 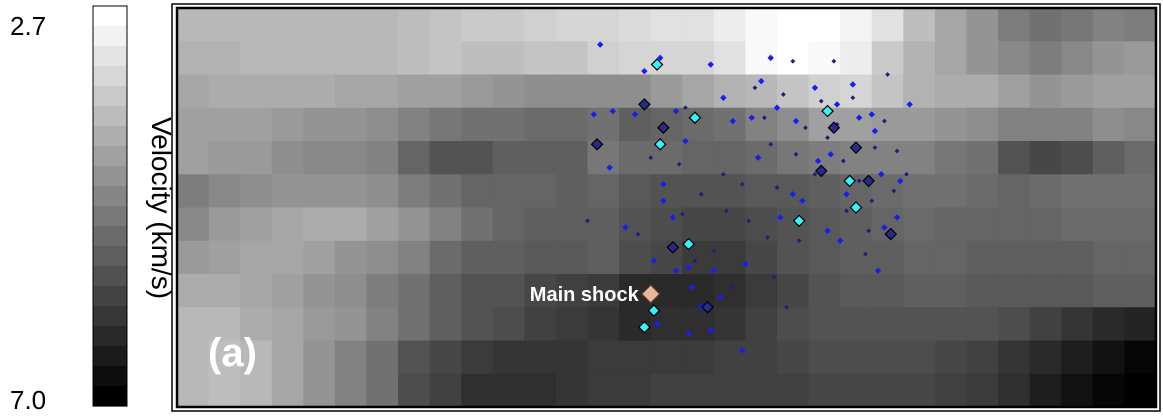 What do you see at coordinates (799, 221) in the screenshot?
I see `large-event-cyan` at bounding box center [799, 221].